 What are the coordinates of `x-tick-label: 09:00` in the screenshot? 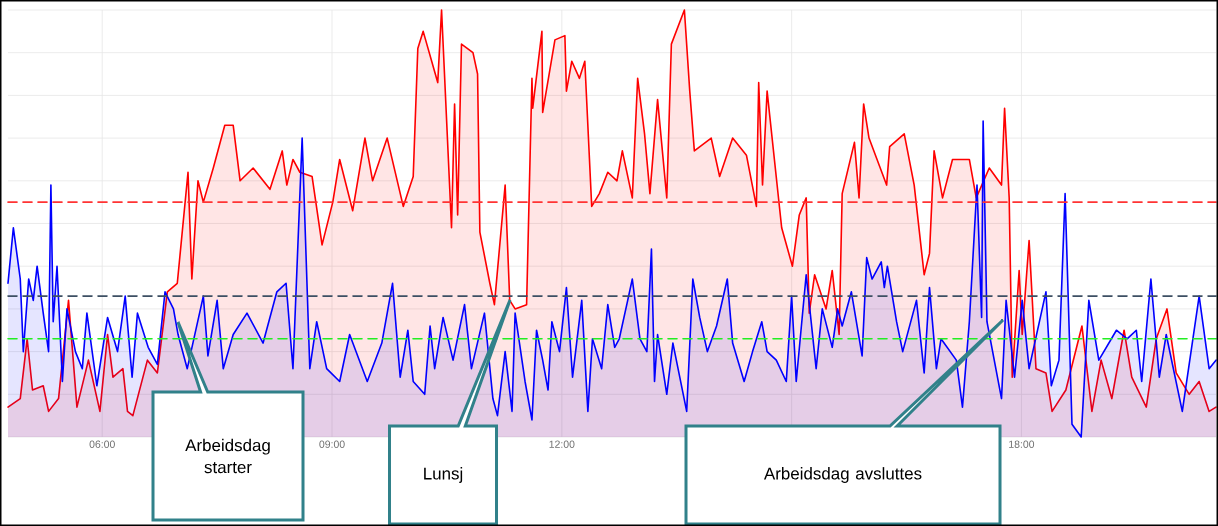 It's located at (332, 444).